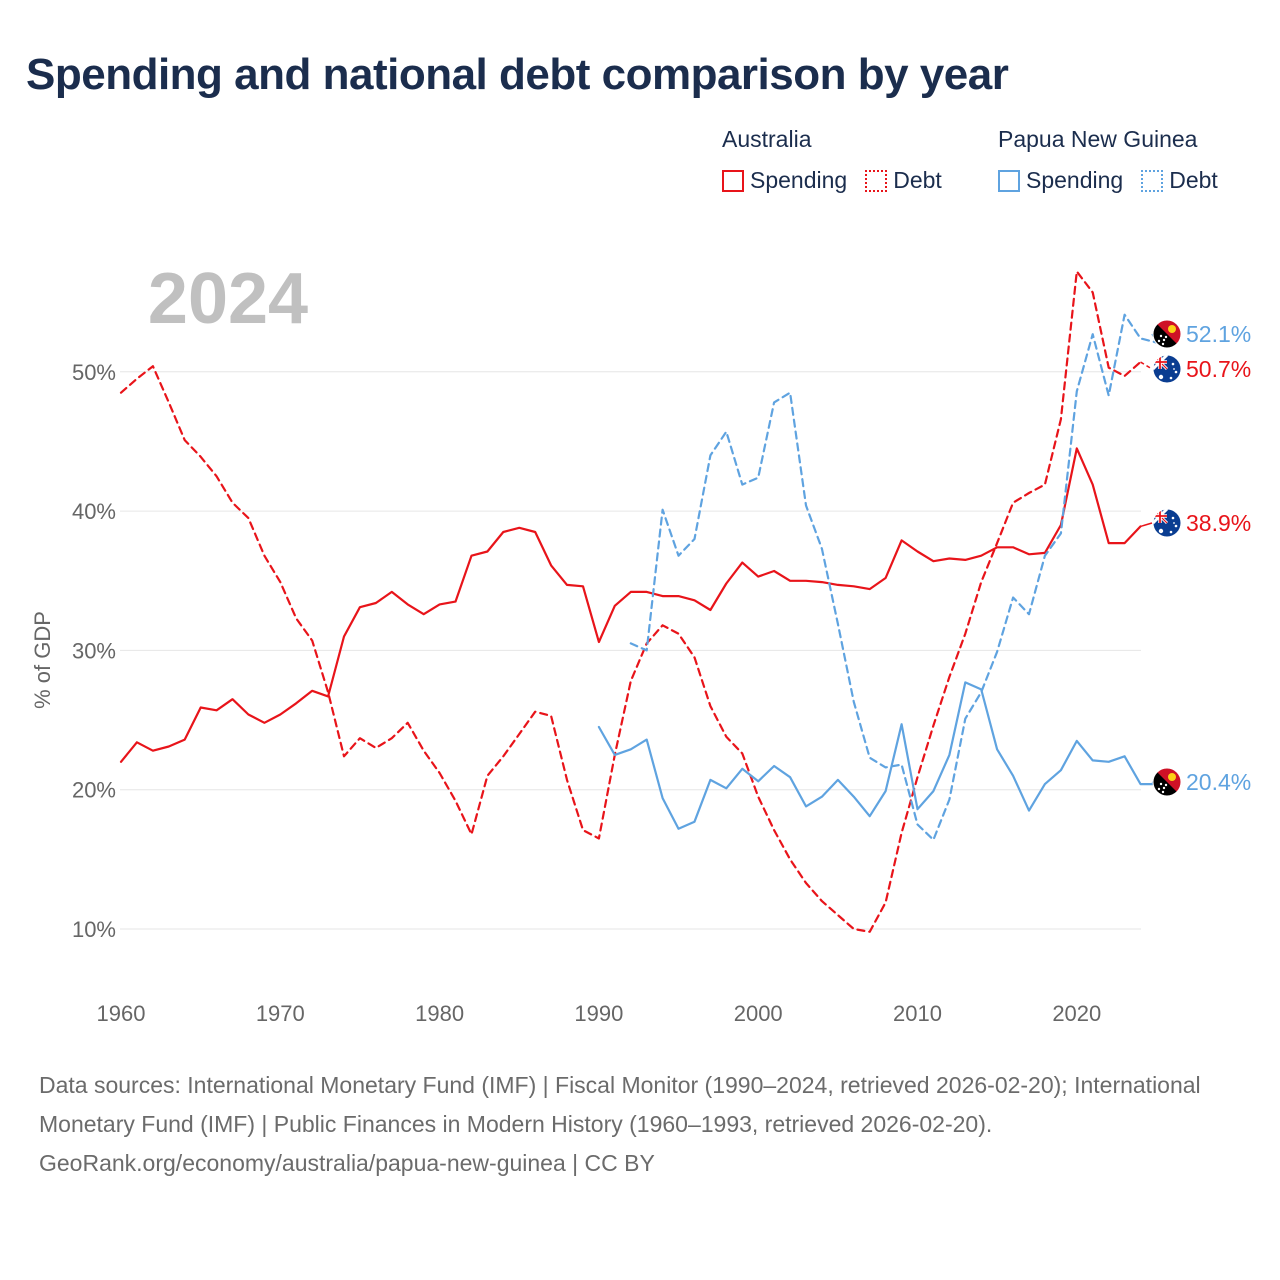  What do you see at coordinates (1098, 139) in the screenshot?
I see `legend-country-name: Papua New Guinea` at bounding box center [1098, 139].